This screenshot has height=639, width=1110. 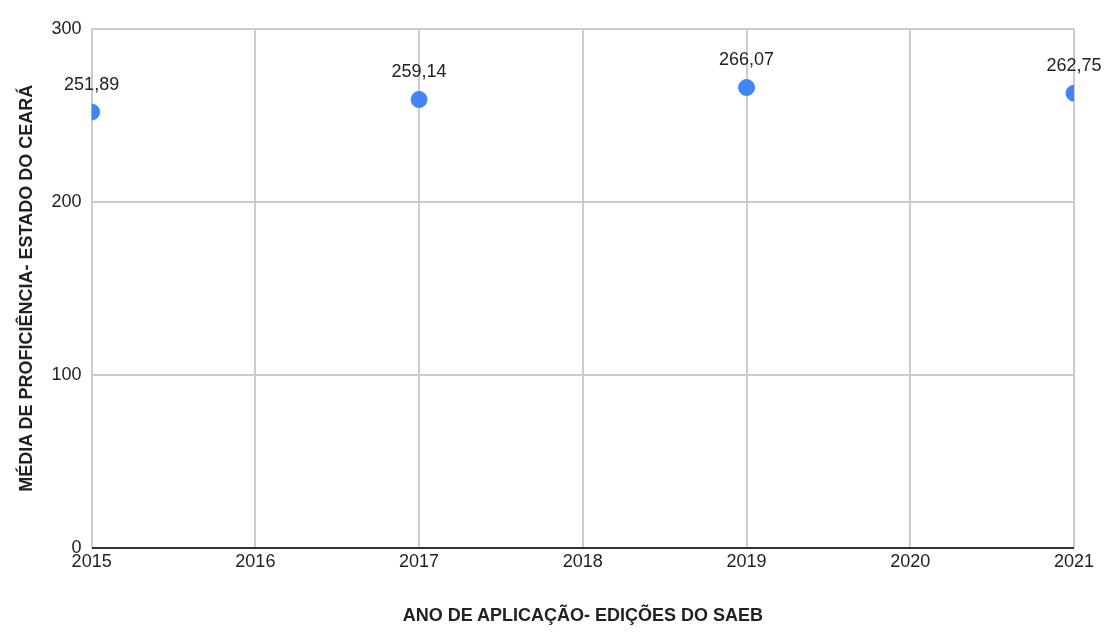 I want to click on x-tick-label: 2019, so click(x=746, y=560).